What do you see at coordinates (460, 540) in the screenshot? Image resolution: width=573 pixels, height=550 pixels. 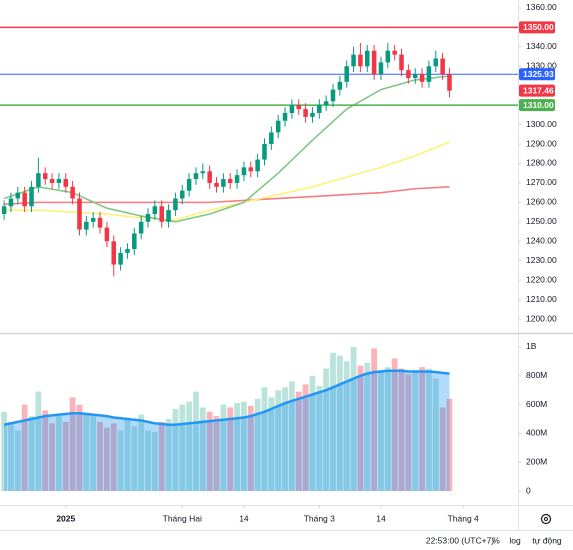 I see `timezone: 22:53:00 (UTC+7)` at bounding box center [460, 540].